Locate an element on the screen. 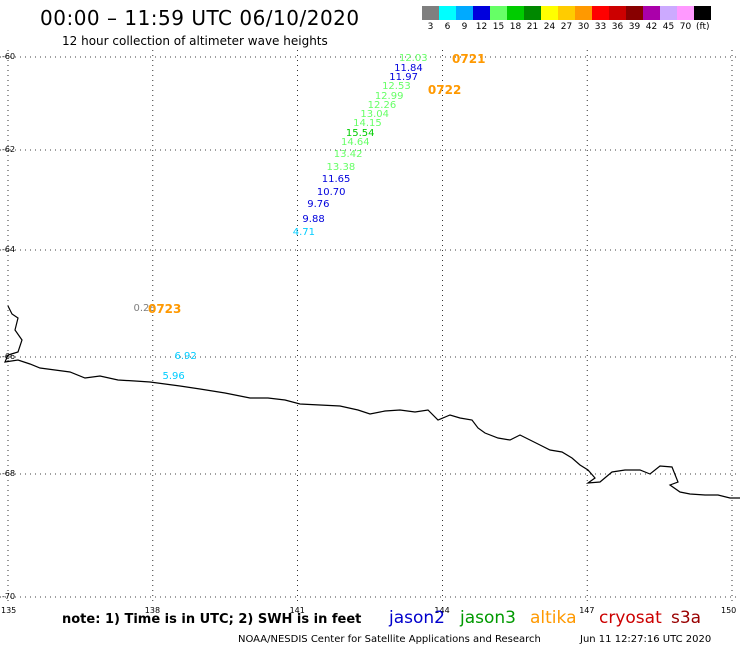  scale-label: 3 is located at coordinates (430, 27).